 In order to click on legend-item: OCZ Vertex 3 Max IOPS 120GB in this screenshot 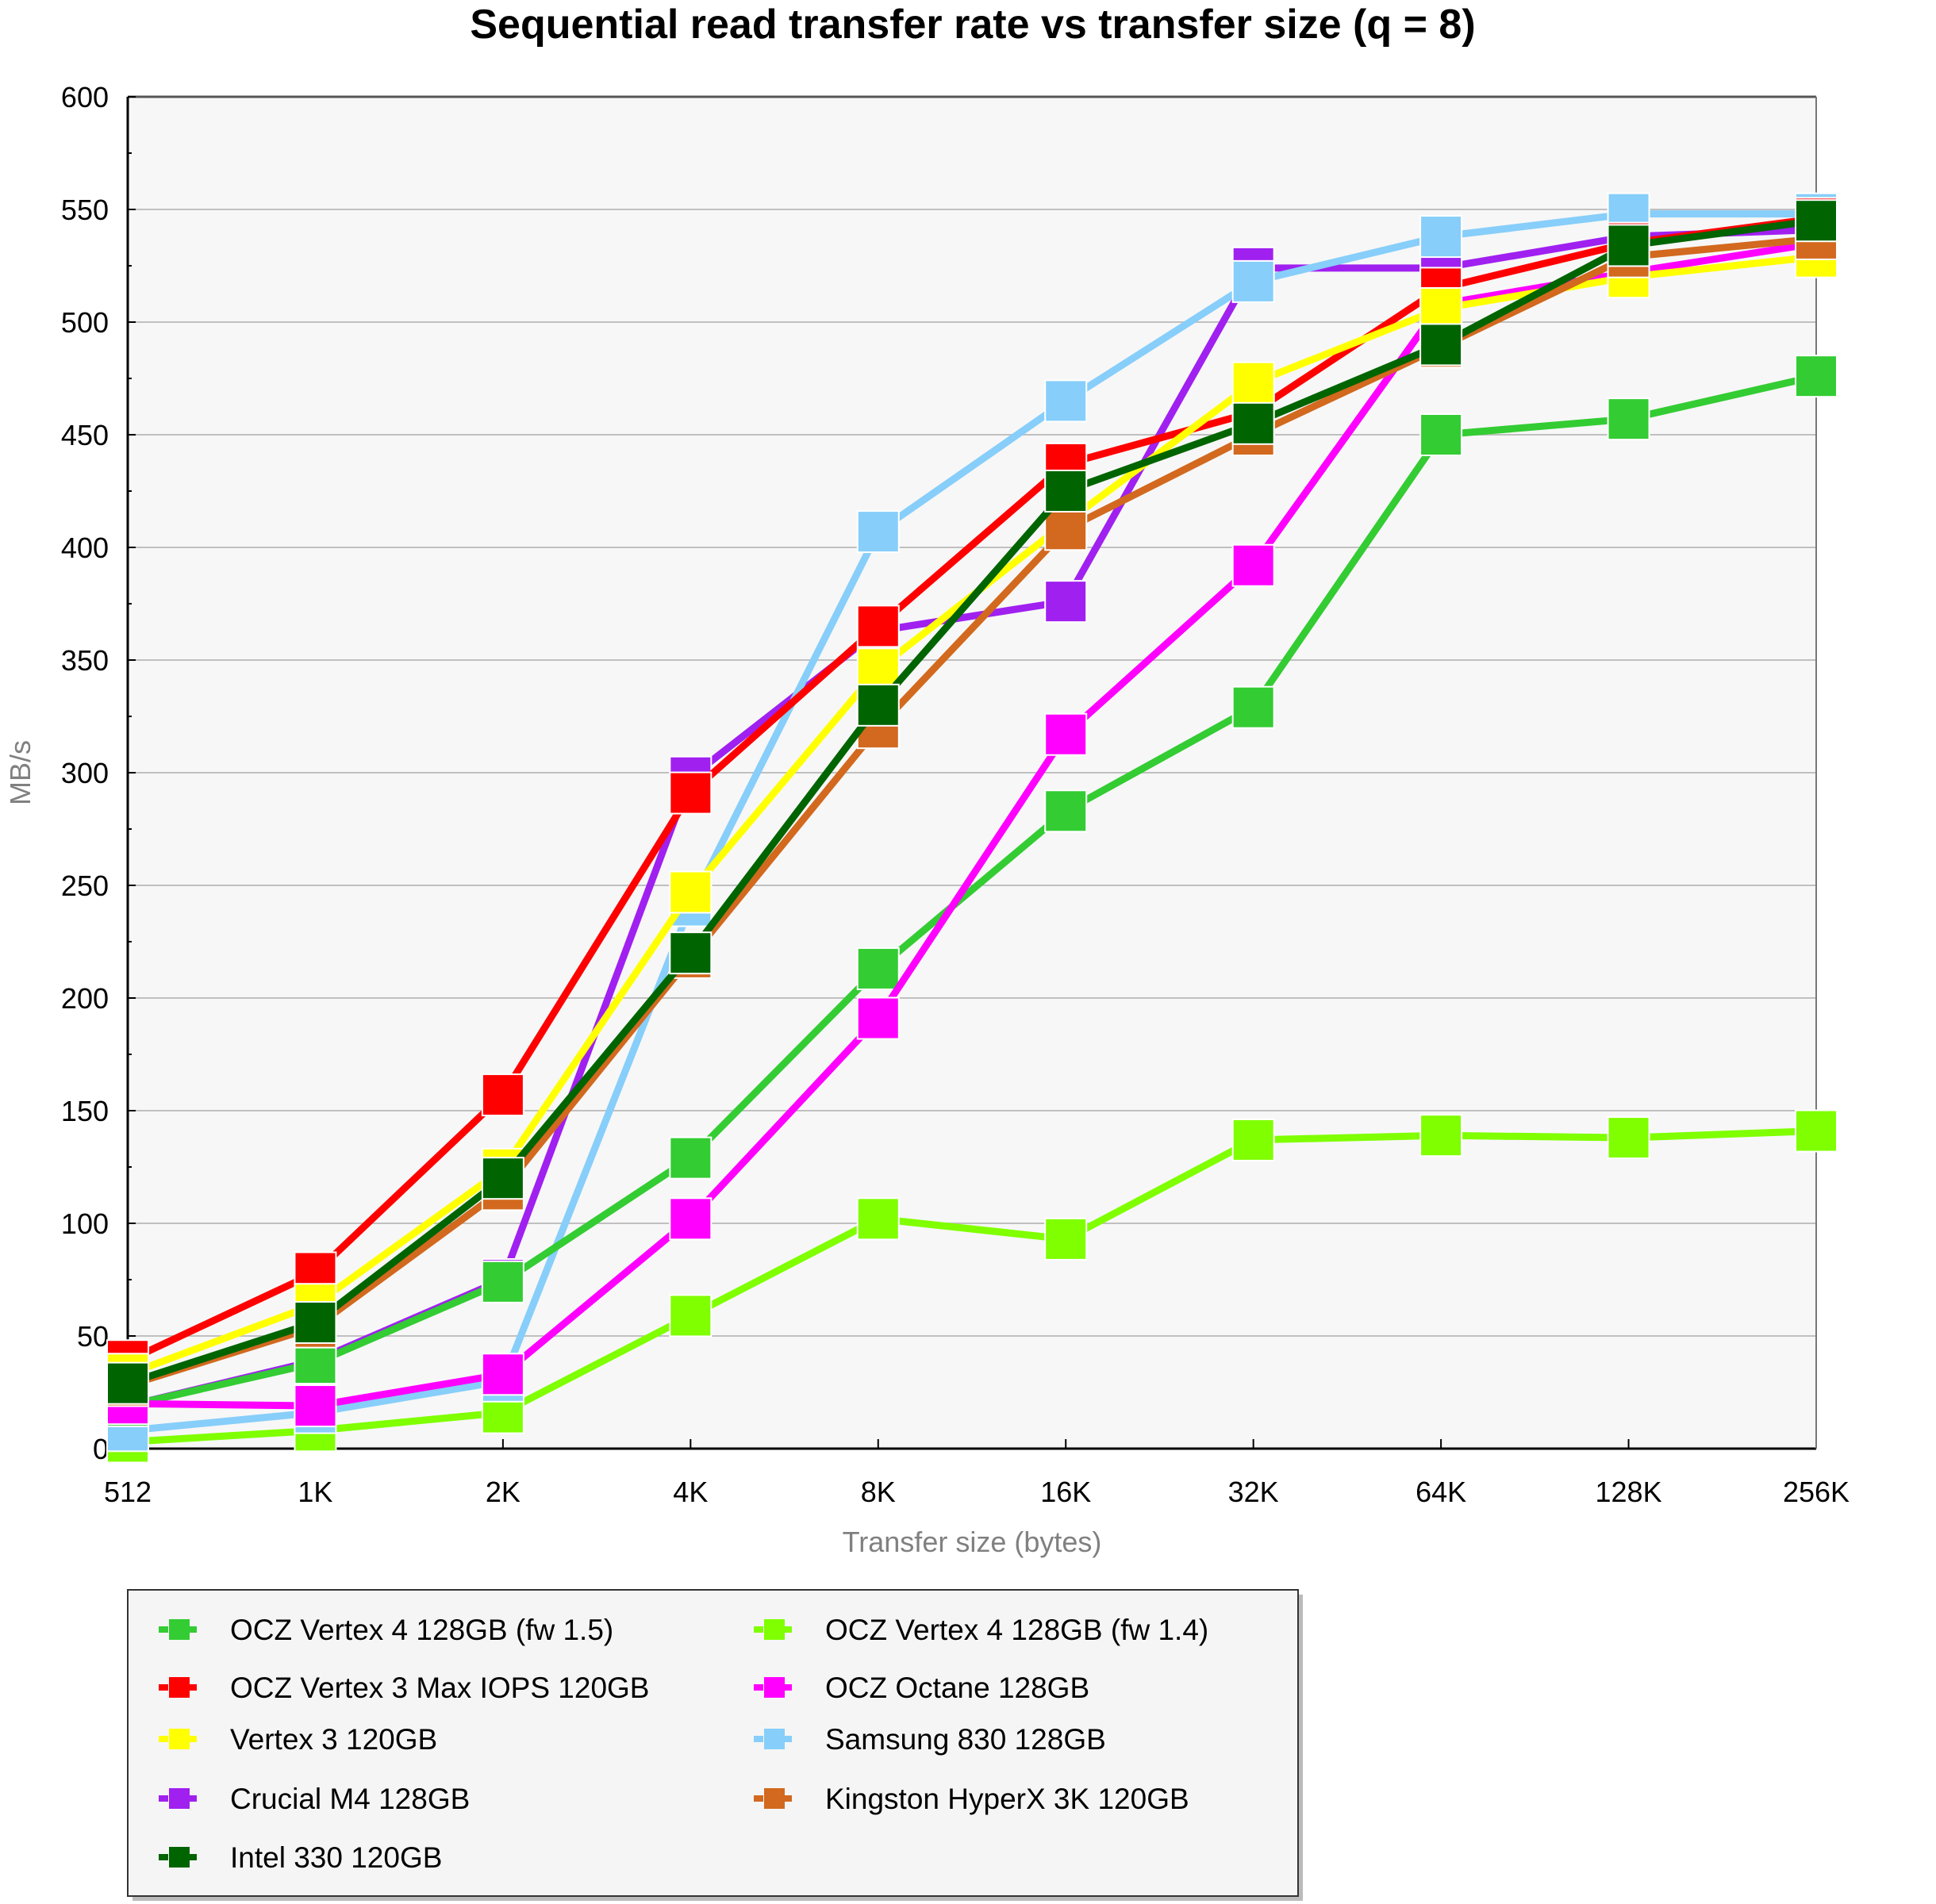, I will do `click(404, 1688)`.